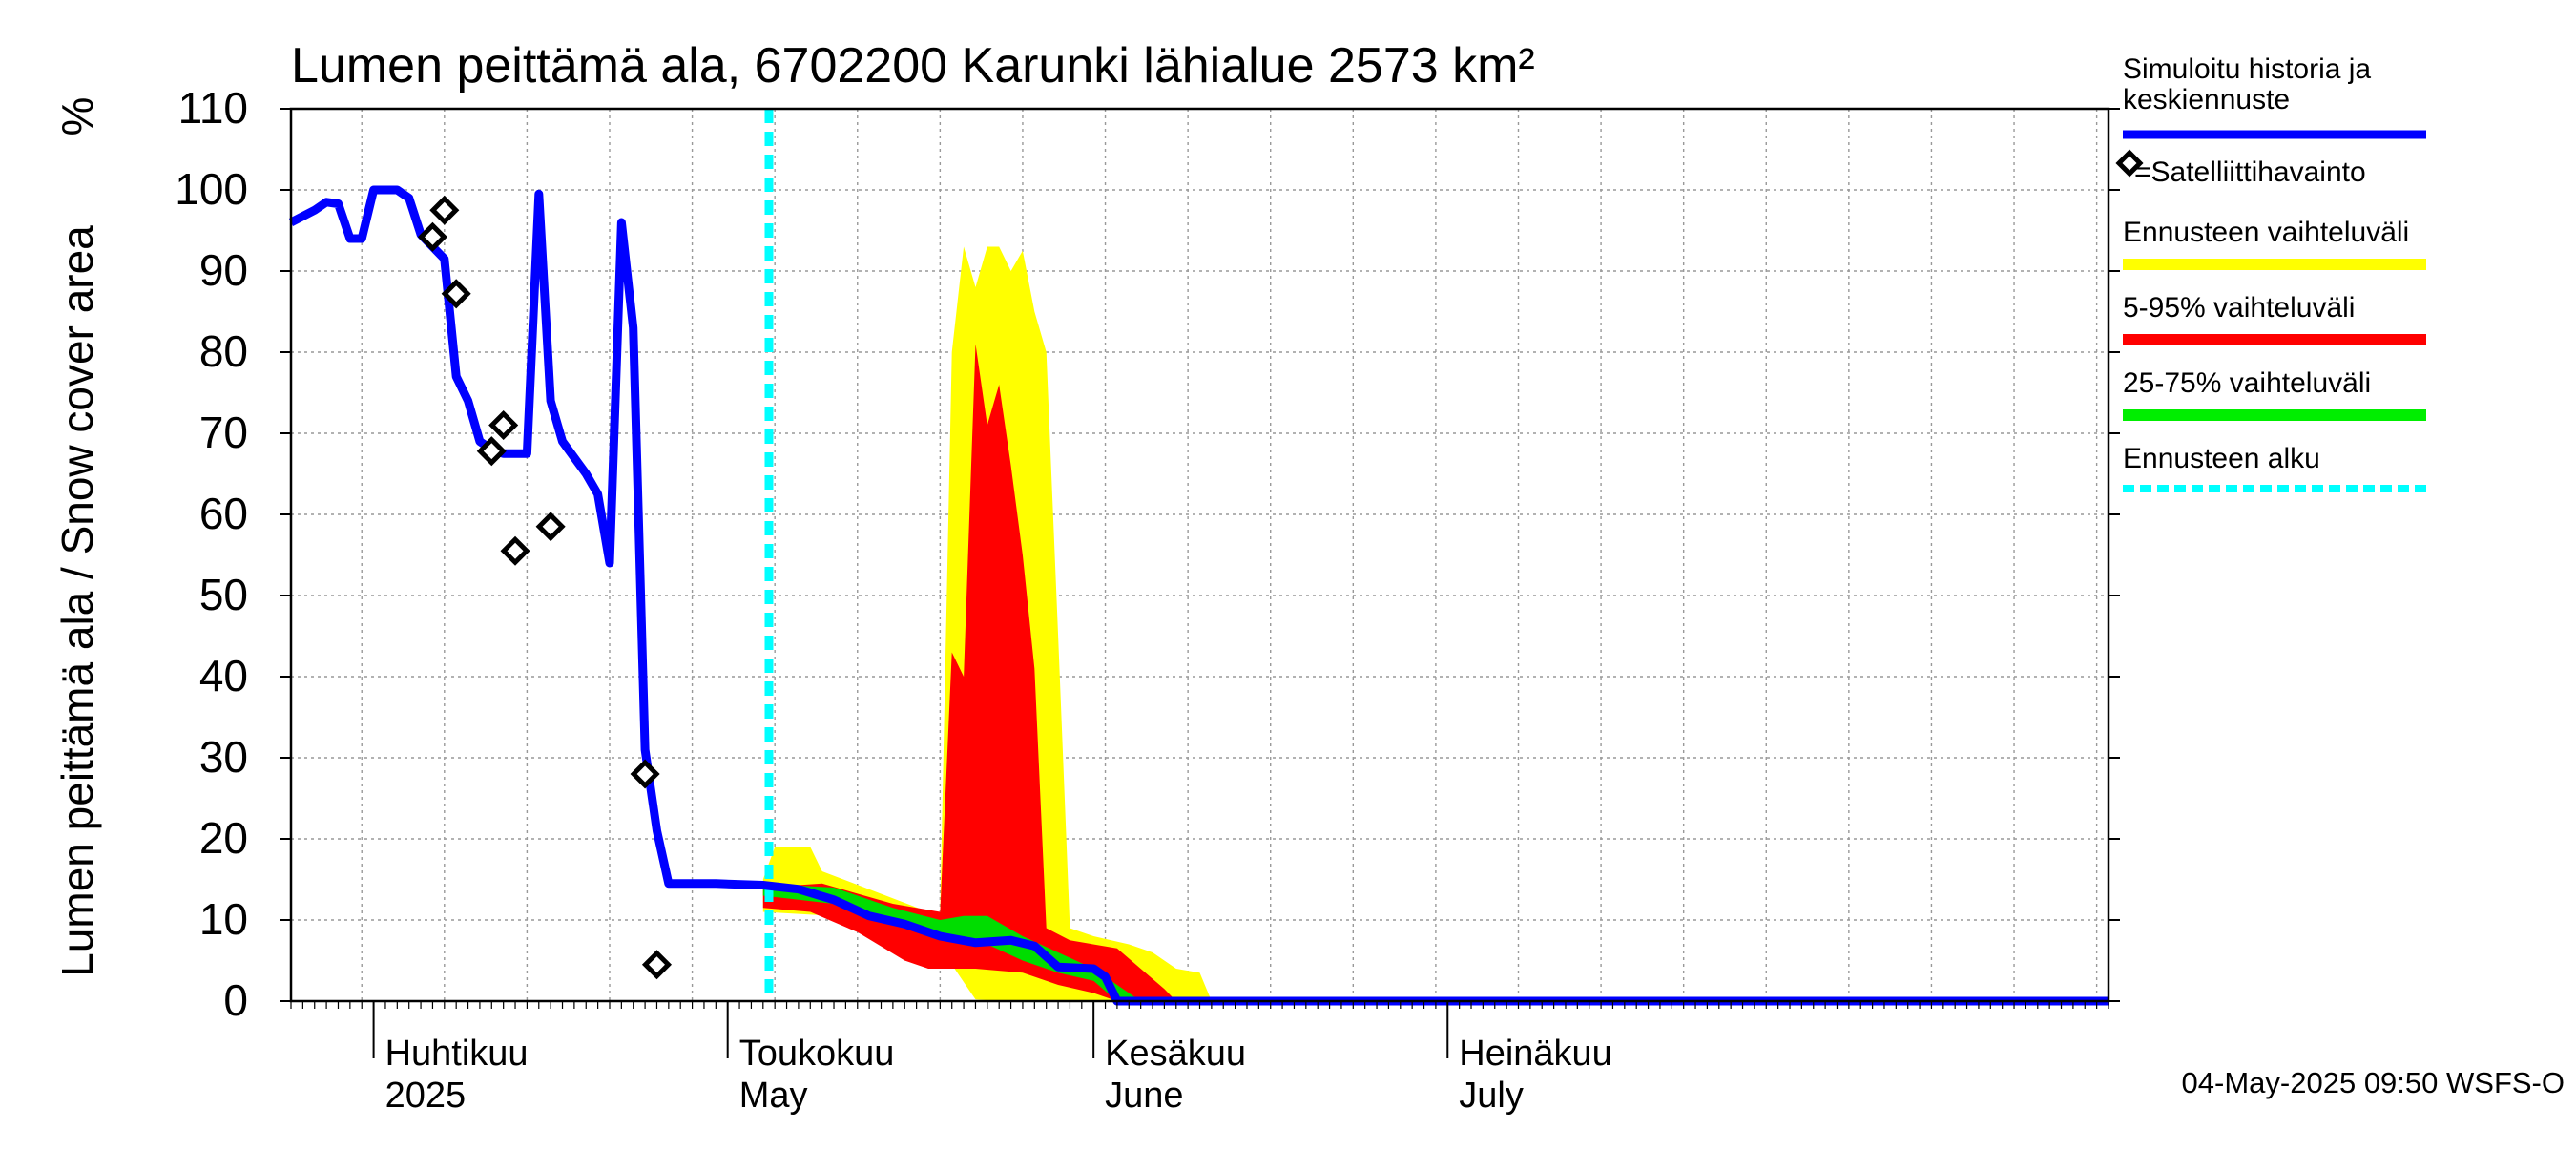  What do you see at coordinates (2247, 69) in the screenshot?
I see `legend-label-simulated: Simuloitu historia ja` at bounding box center [2247, 69].